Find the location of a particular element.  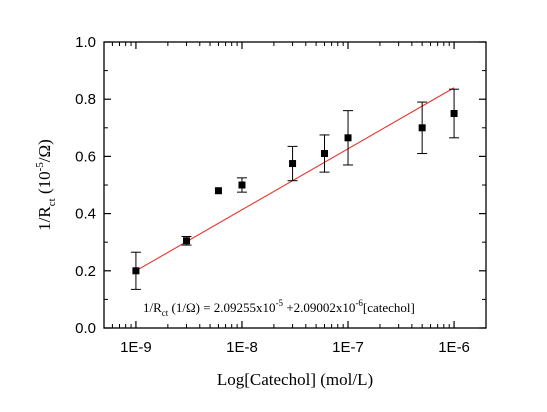

x-tick-label: 1E-8 is located at coordinates (242, 347).